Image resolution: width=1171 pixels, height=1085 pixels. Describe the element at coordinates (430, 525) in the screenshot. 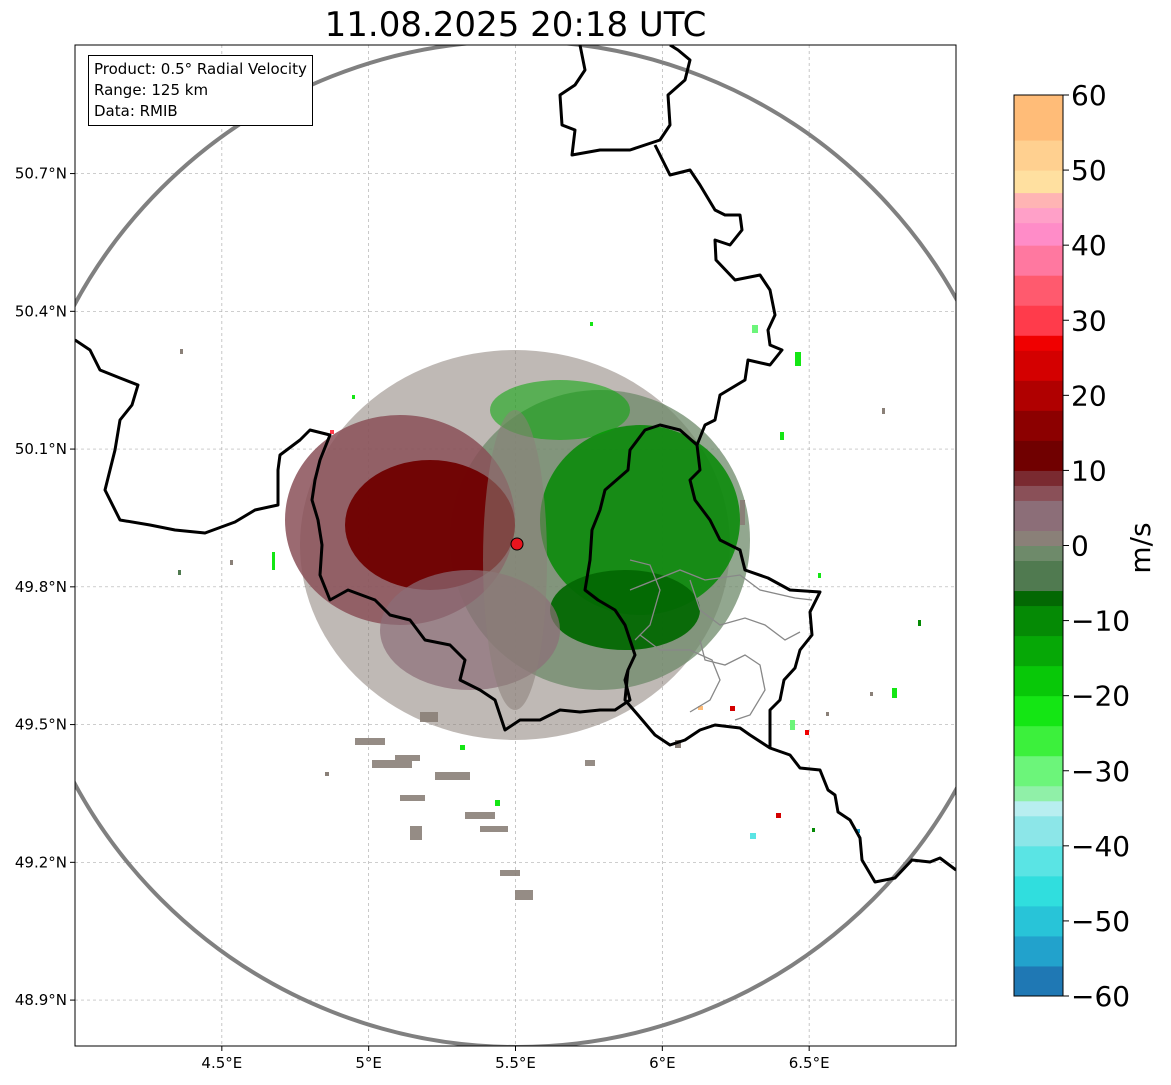

I see `echo-red-core` at that location.